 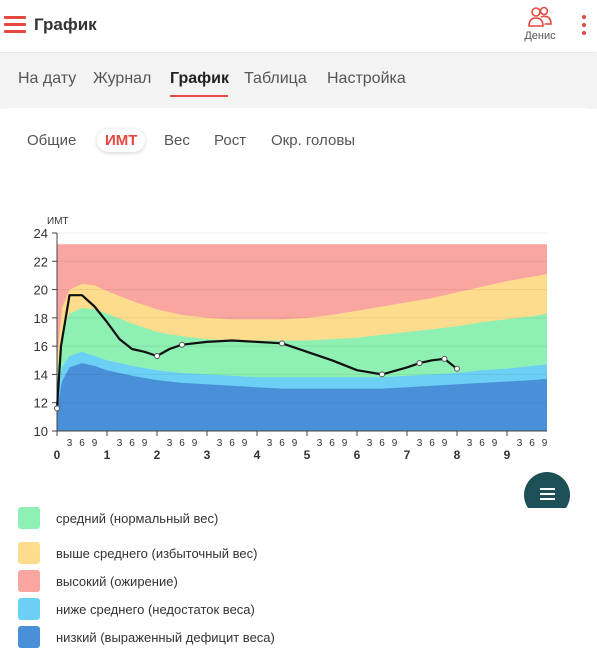 I want to click on fab-menu-button, so click(x=547, y=486).